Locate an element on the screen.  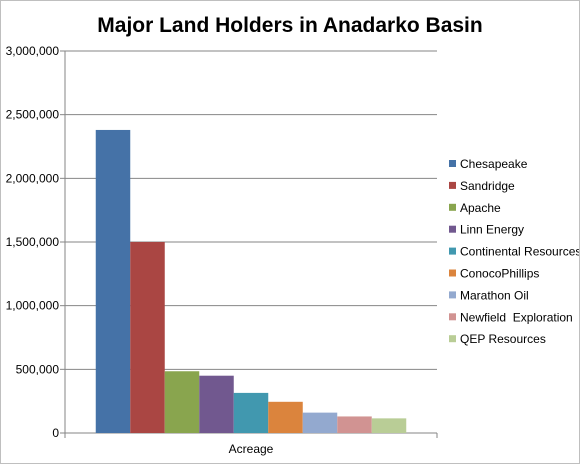
y-tick-label: 1,500,000 is located at coordinates (33, 242).